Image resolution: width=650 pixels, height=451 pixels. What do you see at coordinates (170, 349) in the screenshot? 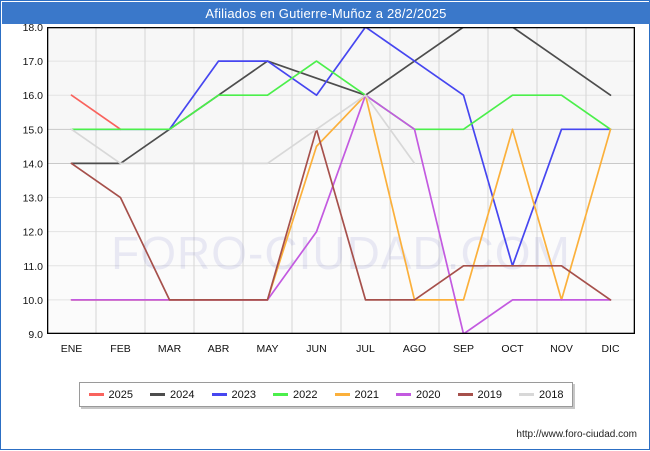
I see `svg-text: MAR` at bounding box center [170, 349].